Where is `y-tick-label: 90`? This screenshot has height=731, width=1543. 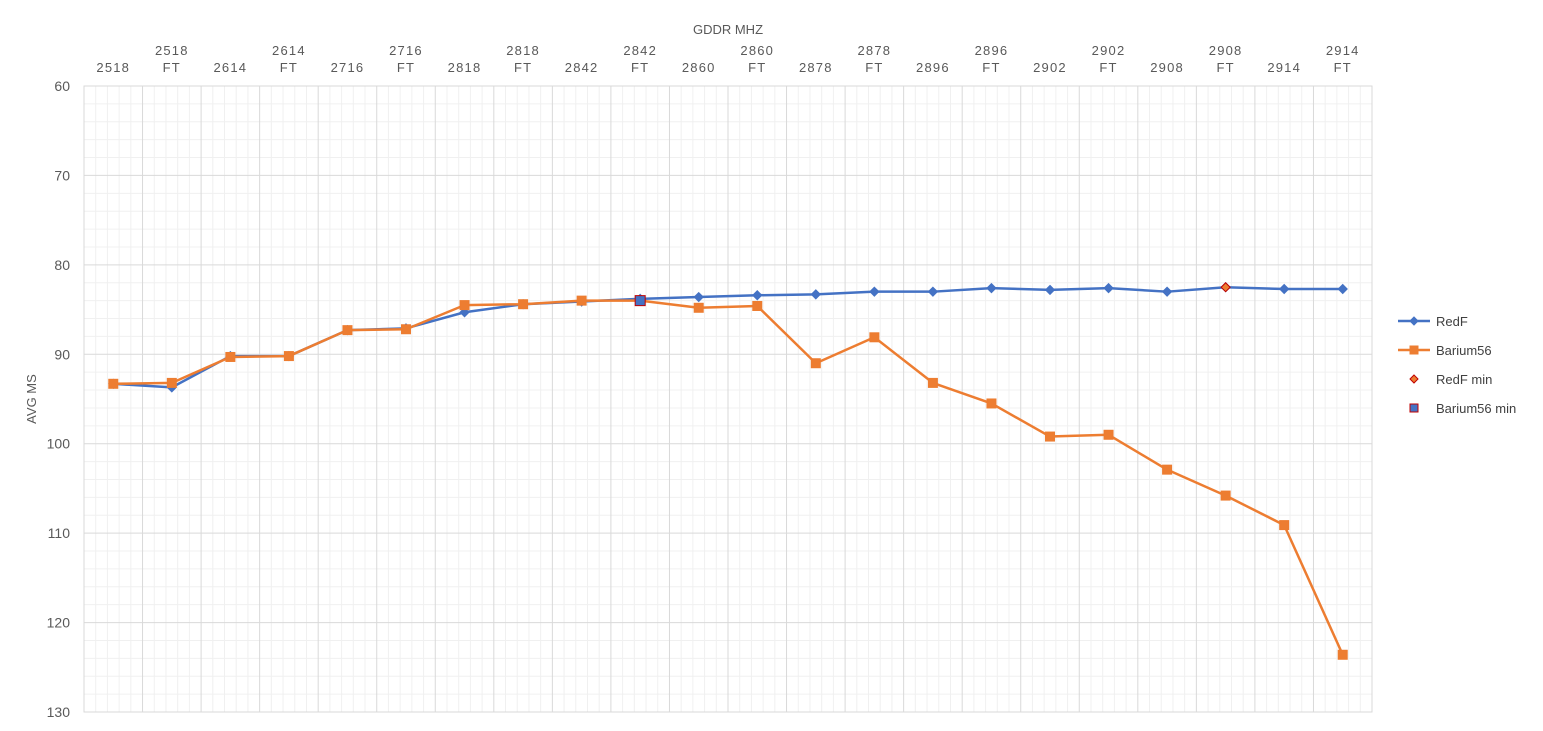
y-tick-label: 90 is located at coordinates (62, 354).